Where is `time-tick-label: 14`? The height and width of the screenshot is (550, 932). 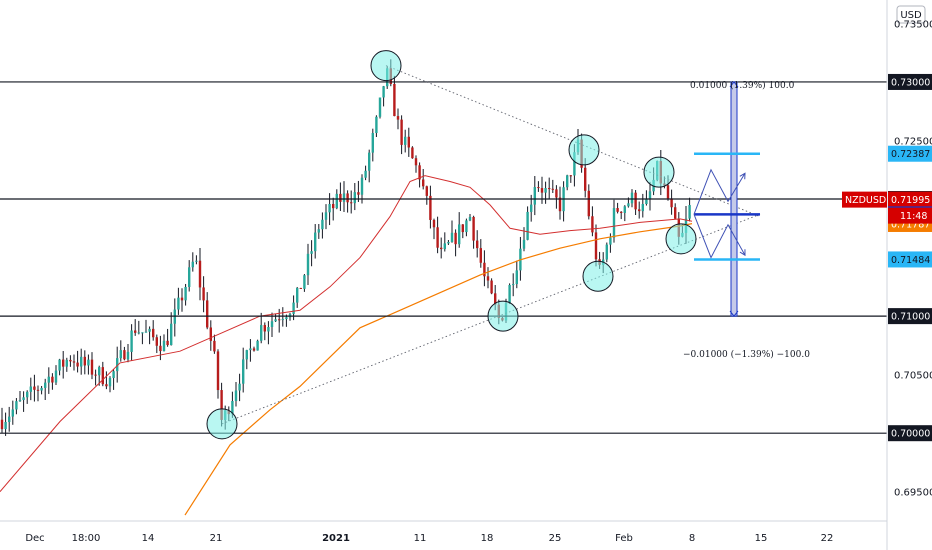
time-tick-label: 14 is located at coordinates (148, 538).